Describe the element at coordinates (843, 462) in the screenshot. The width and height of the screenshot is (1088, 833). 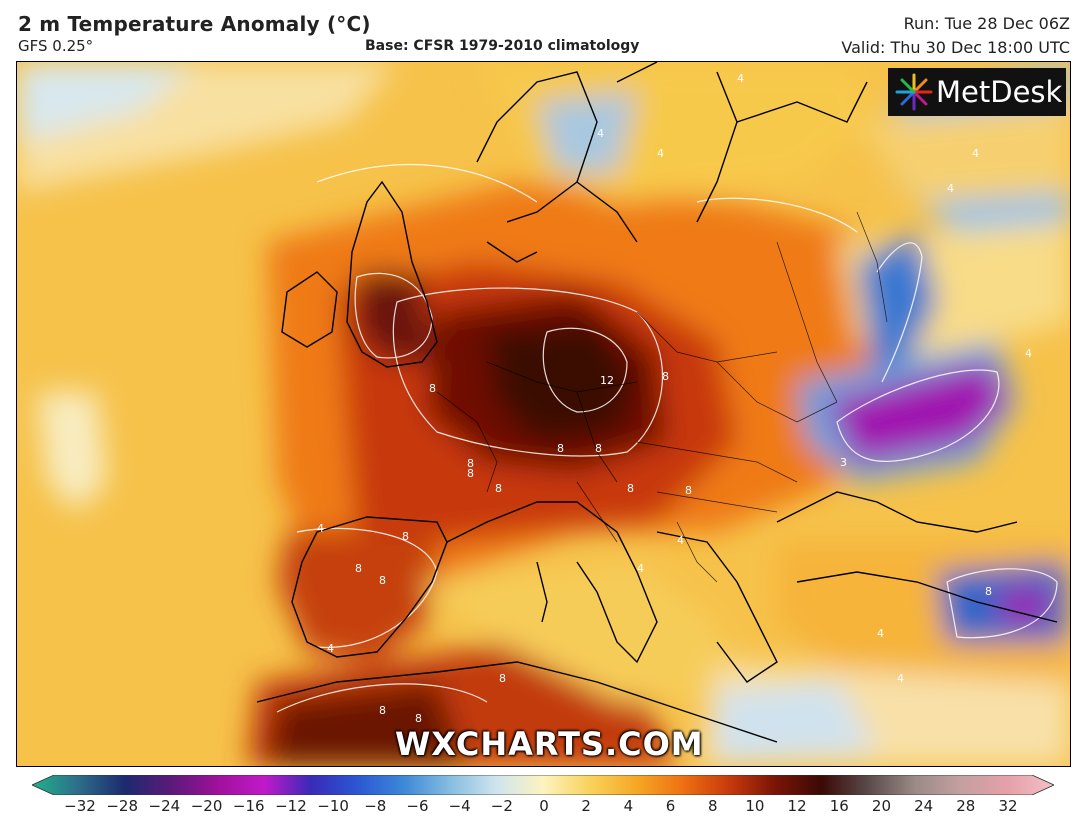
I see `contour-label: 3` at that location.